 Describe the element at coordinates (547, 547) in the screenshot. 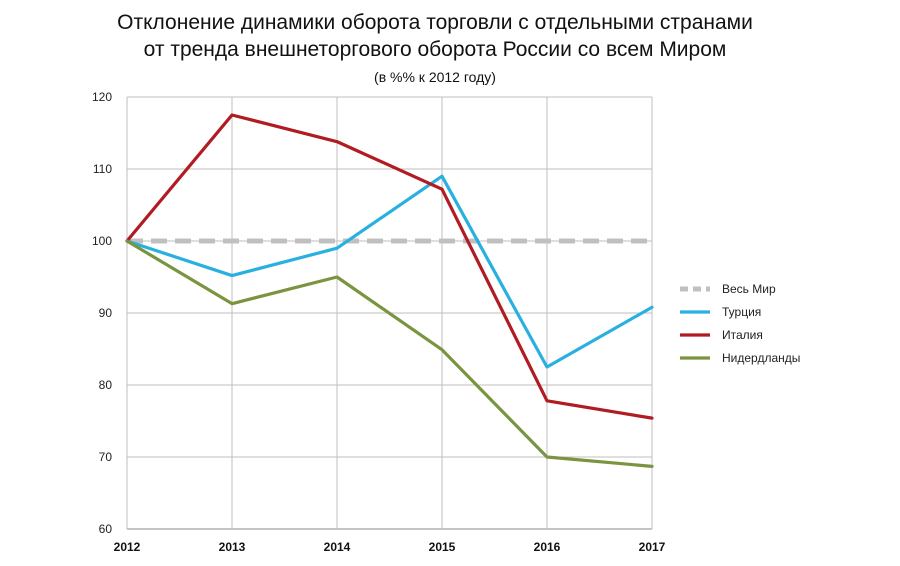

I see `x-tick-label-2016: 2016` at that location.